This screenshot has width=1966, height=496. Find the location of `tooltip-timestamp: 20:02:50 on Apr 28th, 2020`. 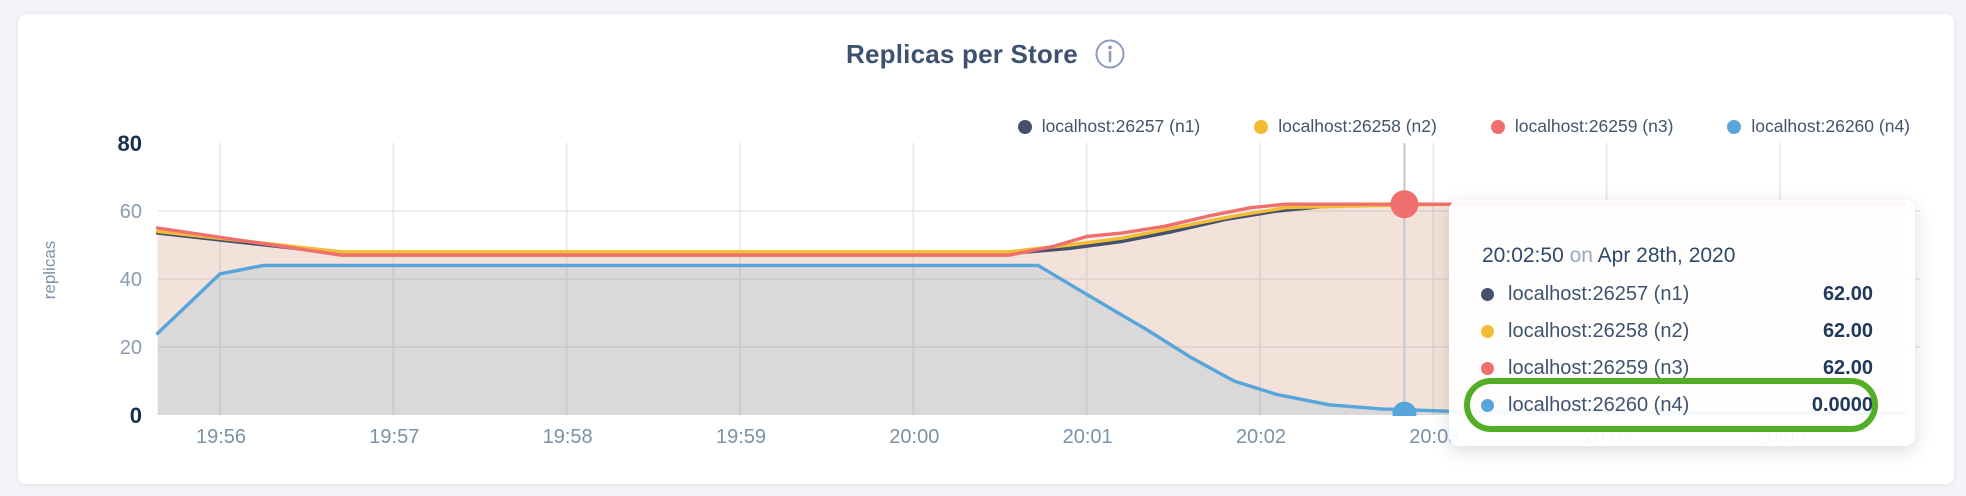

tooltip-timestamp: 20:02:50 on Apr 28th, 2020 is located at coordinates (1608, 256).